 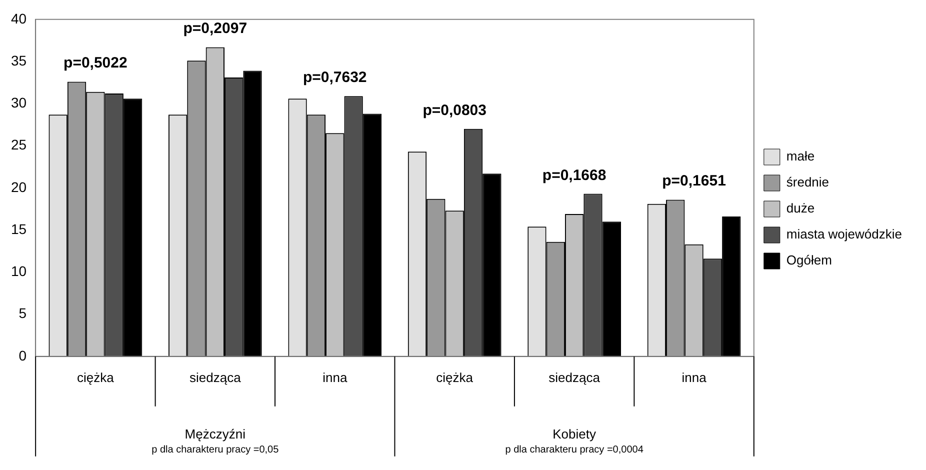 What do you see at coordinates (574, 434) in the screenshot?
I see `text: Kobiety` at bounding box center [574, 434].